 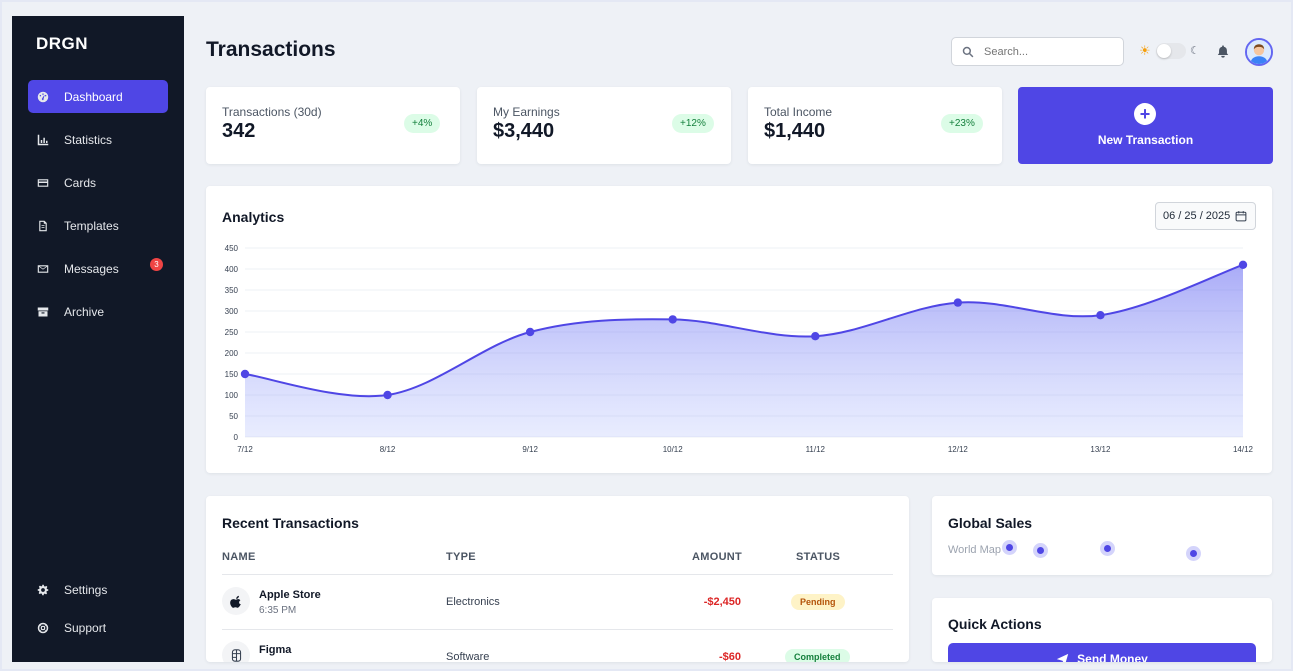 What do you see at coordinates (98, 627) in the screenshot?
I see `sidebar-item-support: Support` at bounding box center [98, 627].